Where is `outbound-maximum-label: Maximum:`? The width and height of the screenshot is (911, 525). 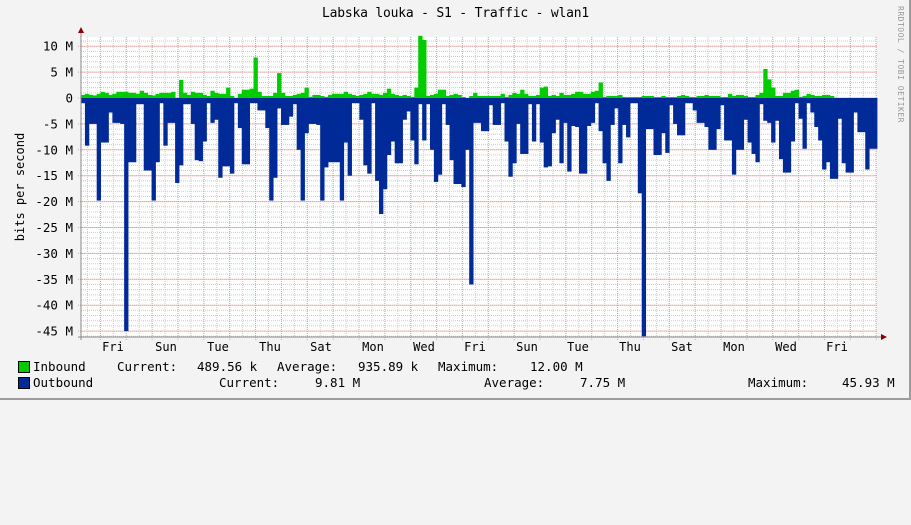 outbound-maximum-label: Maximum: is located at coordinates (778, 382).